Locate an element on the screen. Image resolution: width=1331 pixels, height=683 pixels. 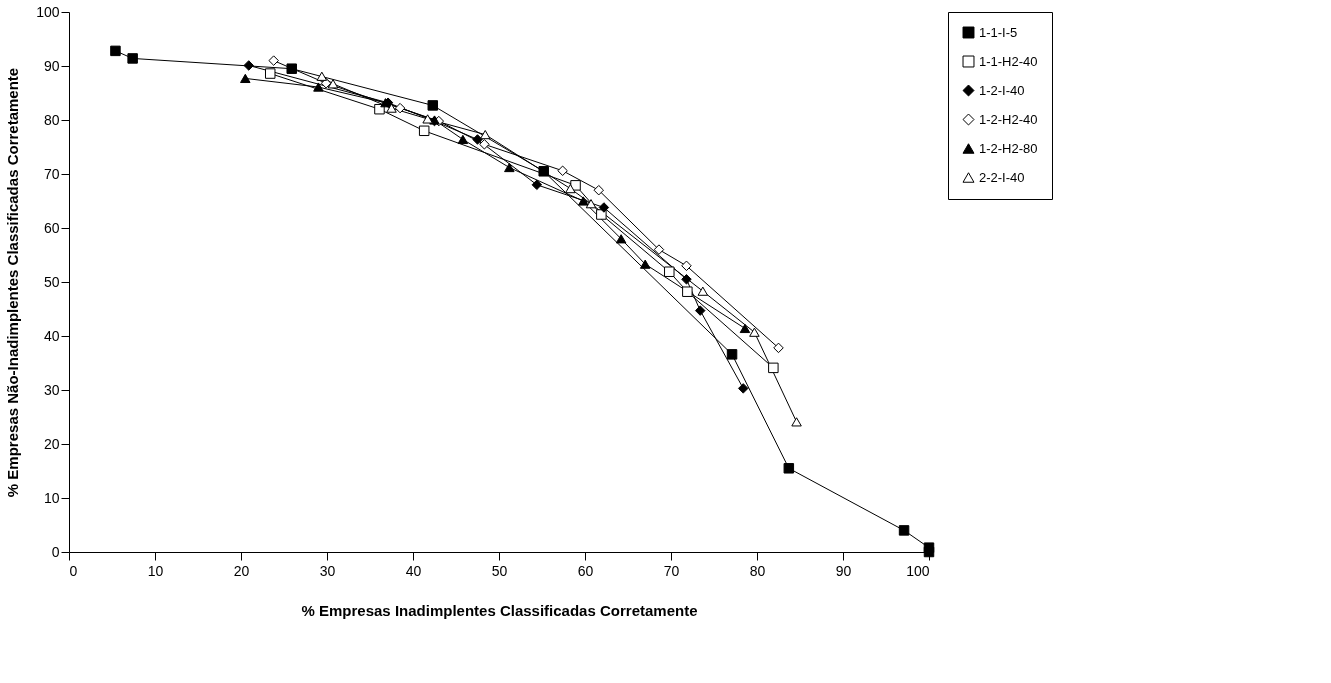
y-tick-label: 10 is located at coordinates (51, 497).